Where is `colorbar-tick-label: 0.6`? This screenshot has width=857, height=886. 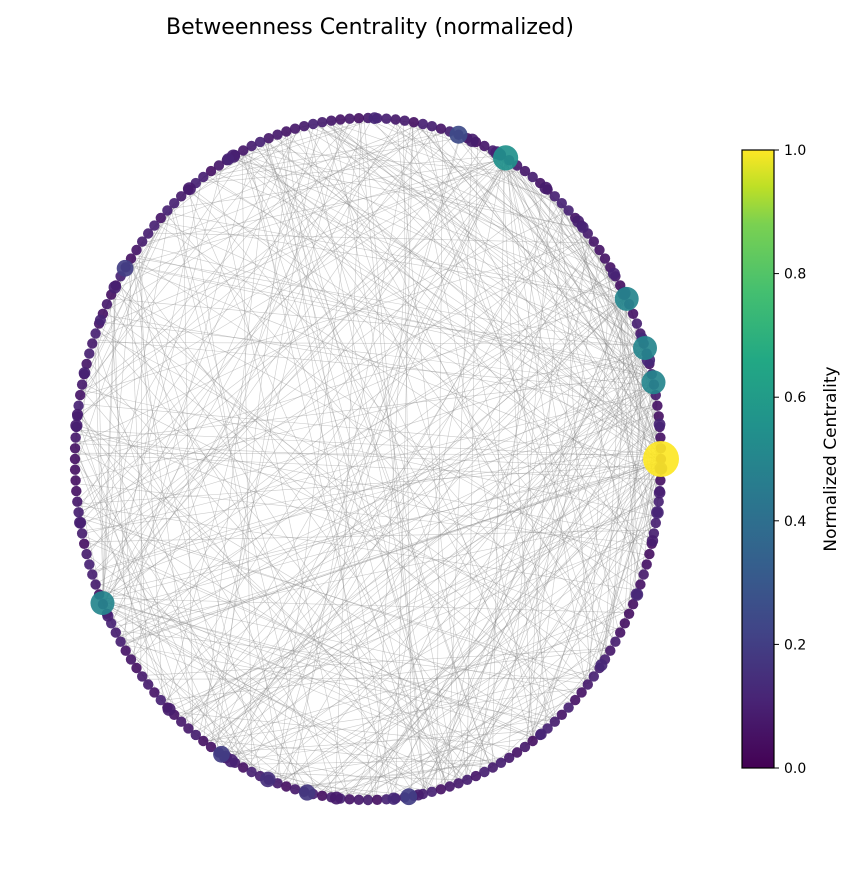
colorbar-tick-label: 0.6 is located at coordinates (795, 398).